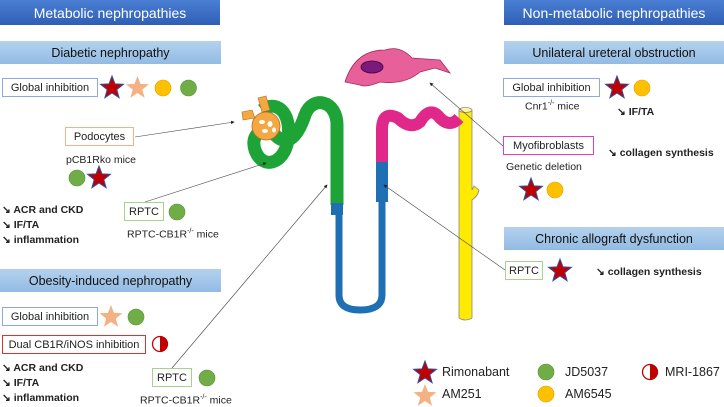 Image resolution: width=724 pixels, height=407 pixels. What do you see at coordinates (692, 372) in the screenshot?
I see `legend-mri1867: MRI-1867` at bounding box center [692, 372].